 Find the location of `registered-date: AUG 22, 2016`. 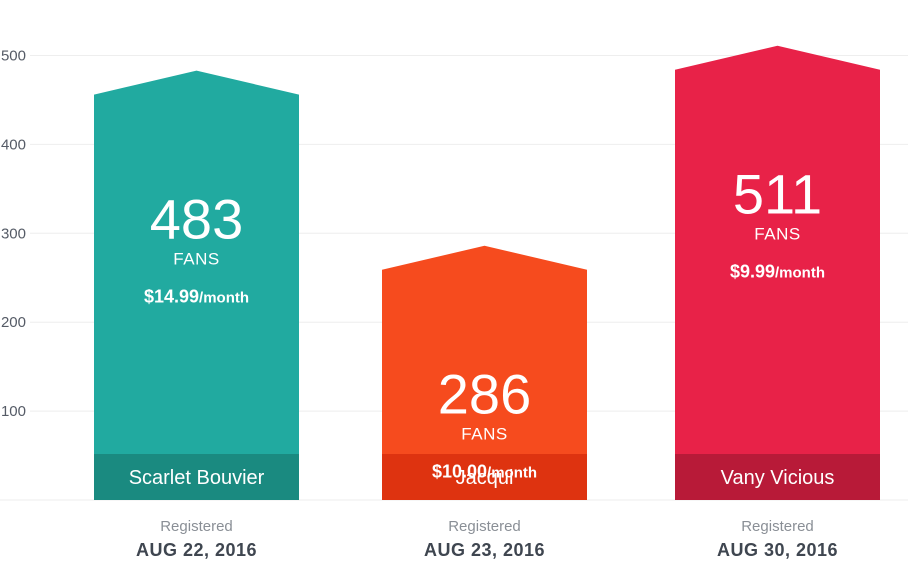

registered-date: AUG 22, 2016 is located at coordinates (196, 550).